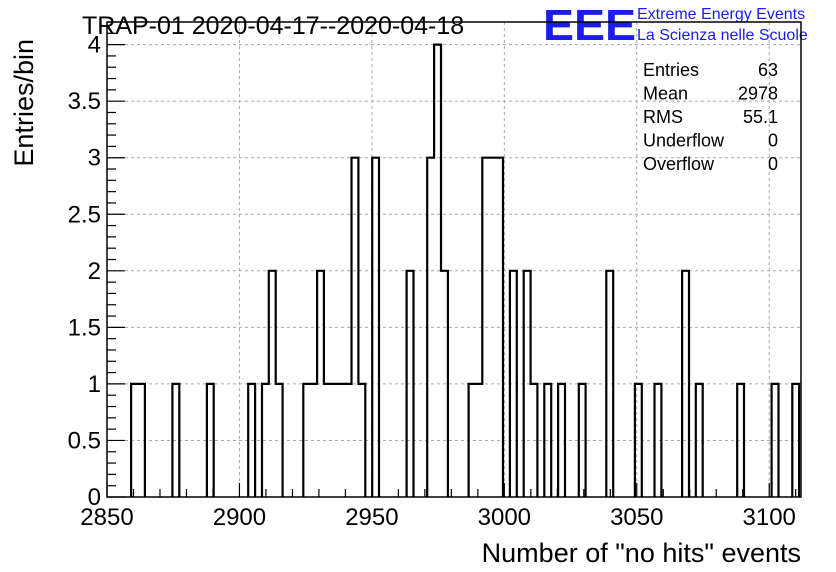 The width and height of the screenshot is (836, 572). What do you see at coordinates (84, 101) in the screenshot?
I see `y-tick-label: 3.5` at bounding box center [84, 101].